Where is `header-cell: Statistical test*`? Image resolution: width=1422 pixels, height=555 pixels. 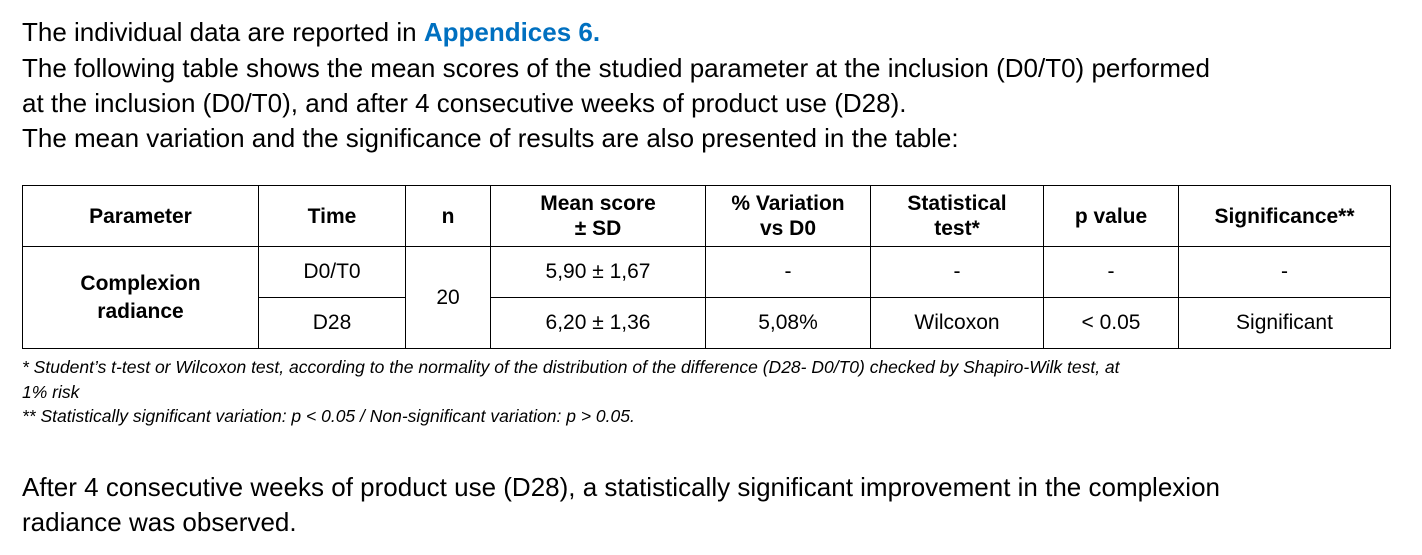
header-cell: Statistical test* is located at coordinates (957, 216).